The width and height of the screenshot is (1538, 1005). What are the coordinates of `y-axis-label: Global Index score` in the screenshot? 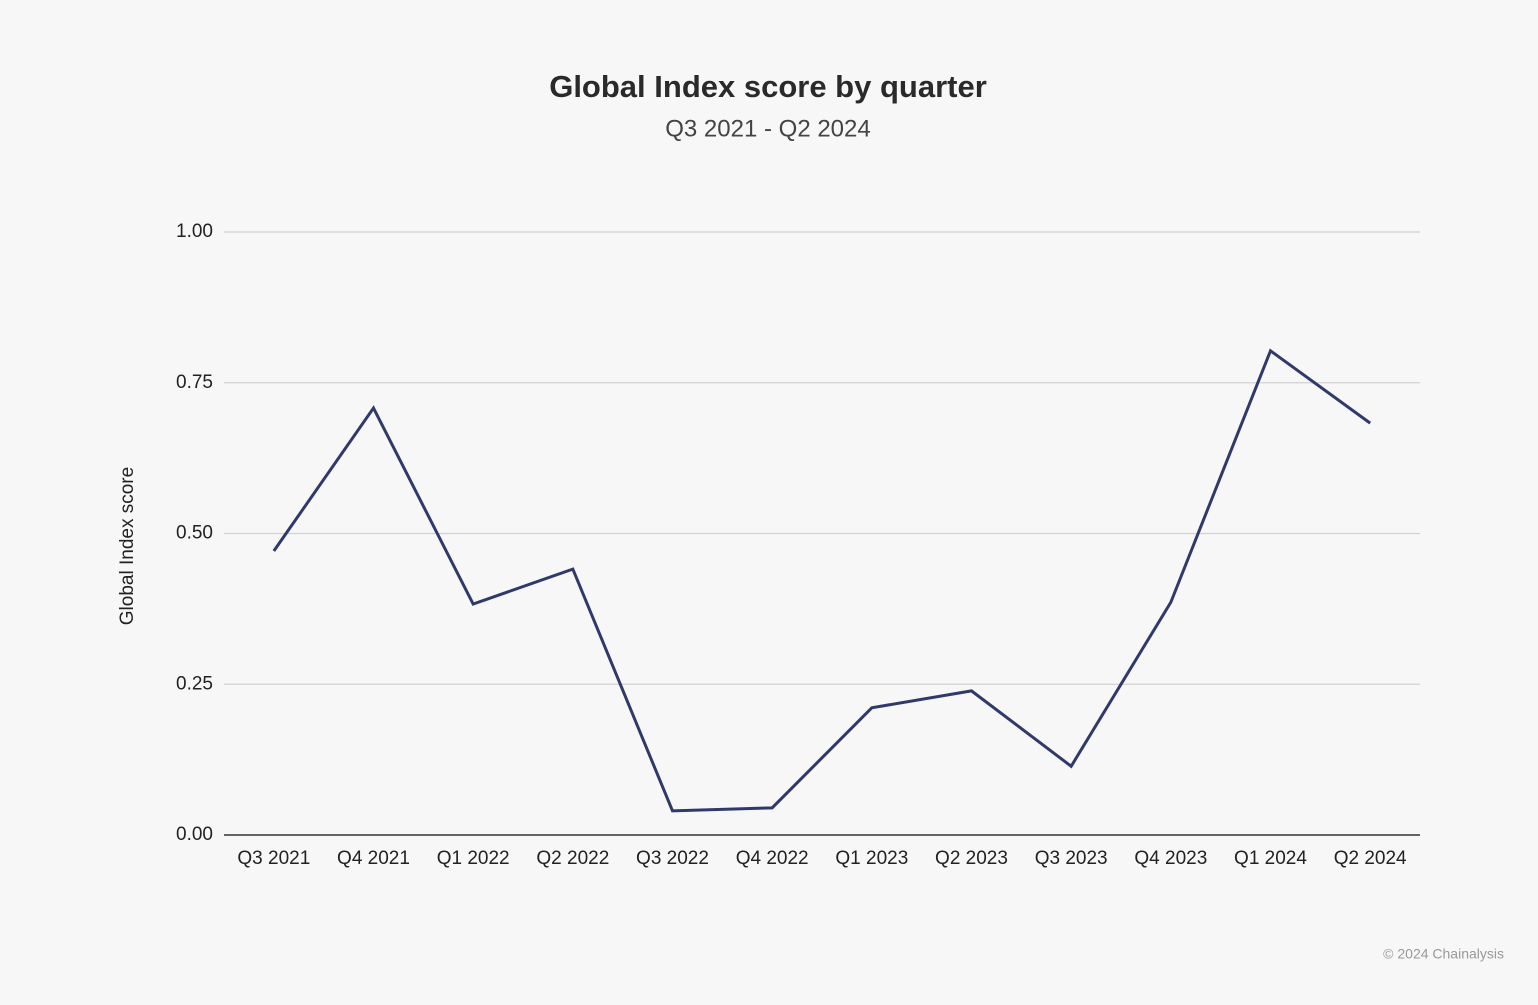 It's located at (127, 546).